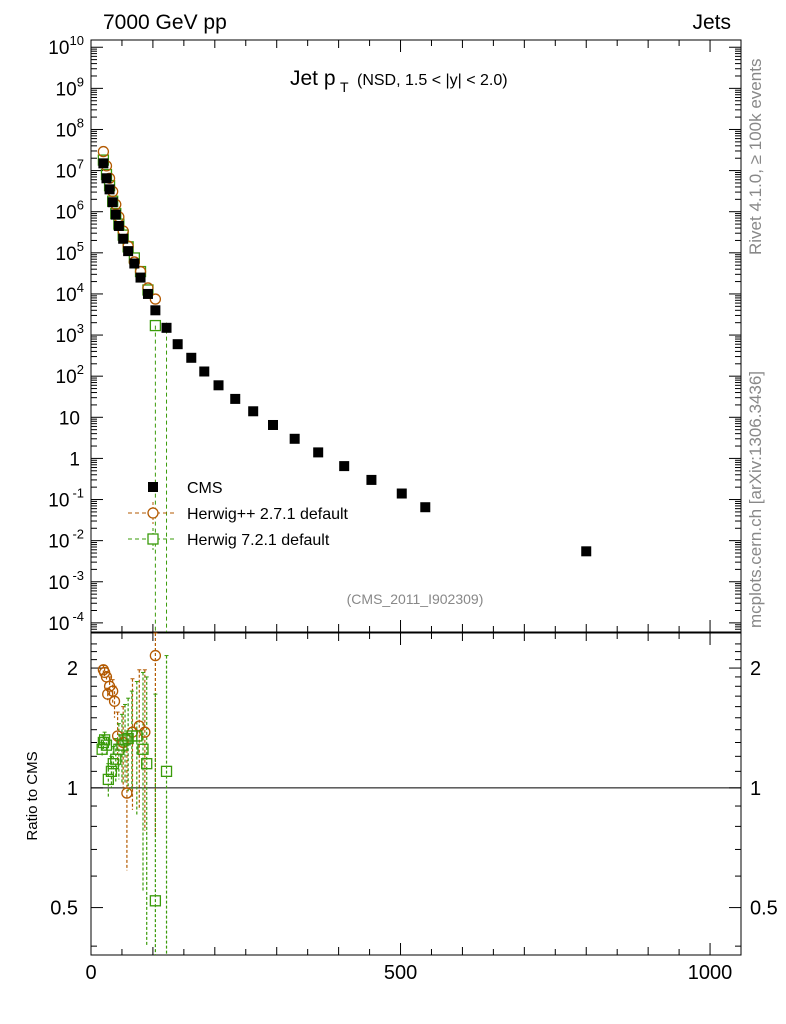  Describe the element at coordinates (72, 789) in the screenshot. I see `ratio-y-tick-label: 1` at that location.